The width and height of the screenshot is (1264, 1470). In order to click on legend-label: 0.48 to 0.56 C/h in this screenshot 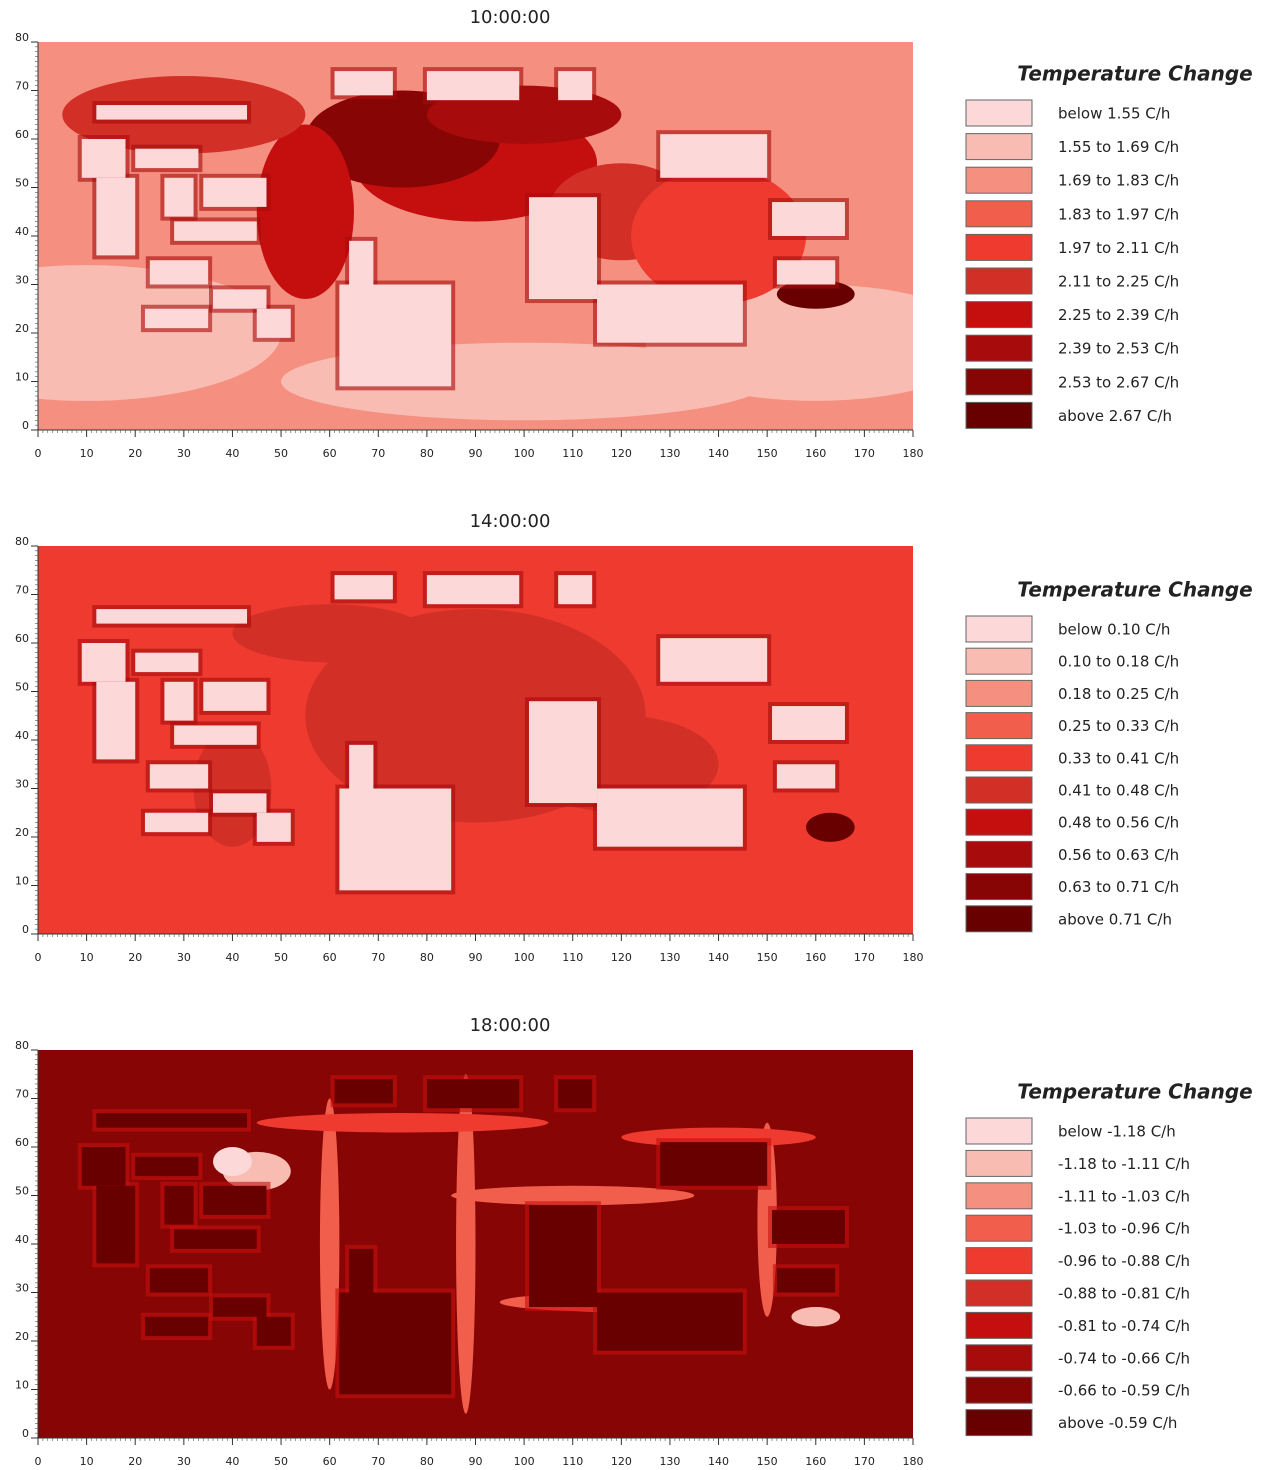, I will do `click(1118, 823)`.